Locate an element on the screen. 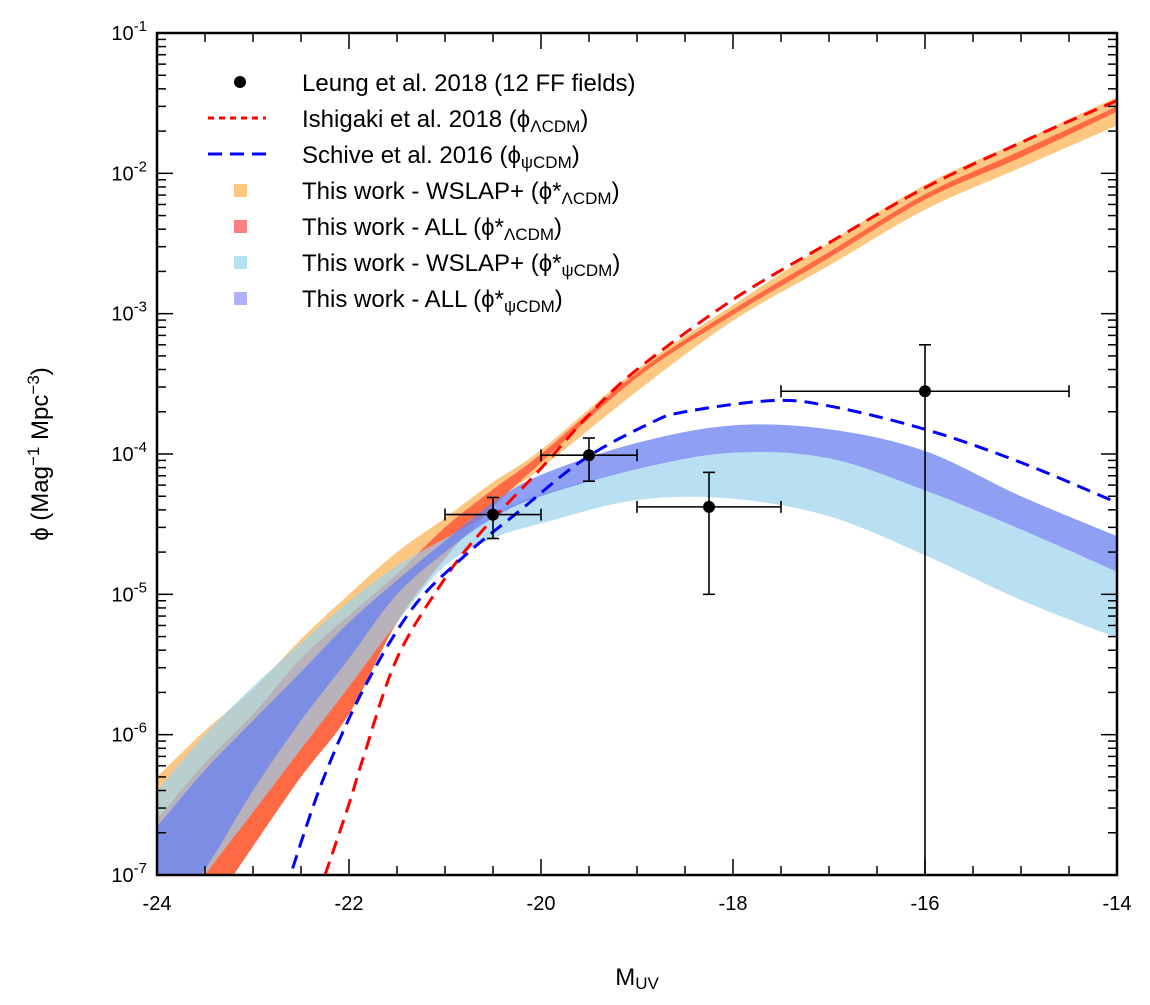  legend-text-pre: Ishigaki et al. 2018 (ϕ is located at coordinates (416, 119).